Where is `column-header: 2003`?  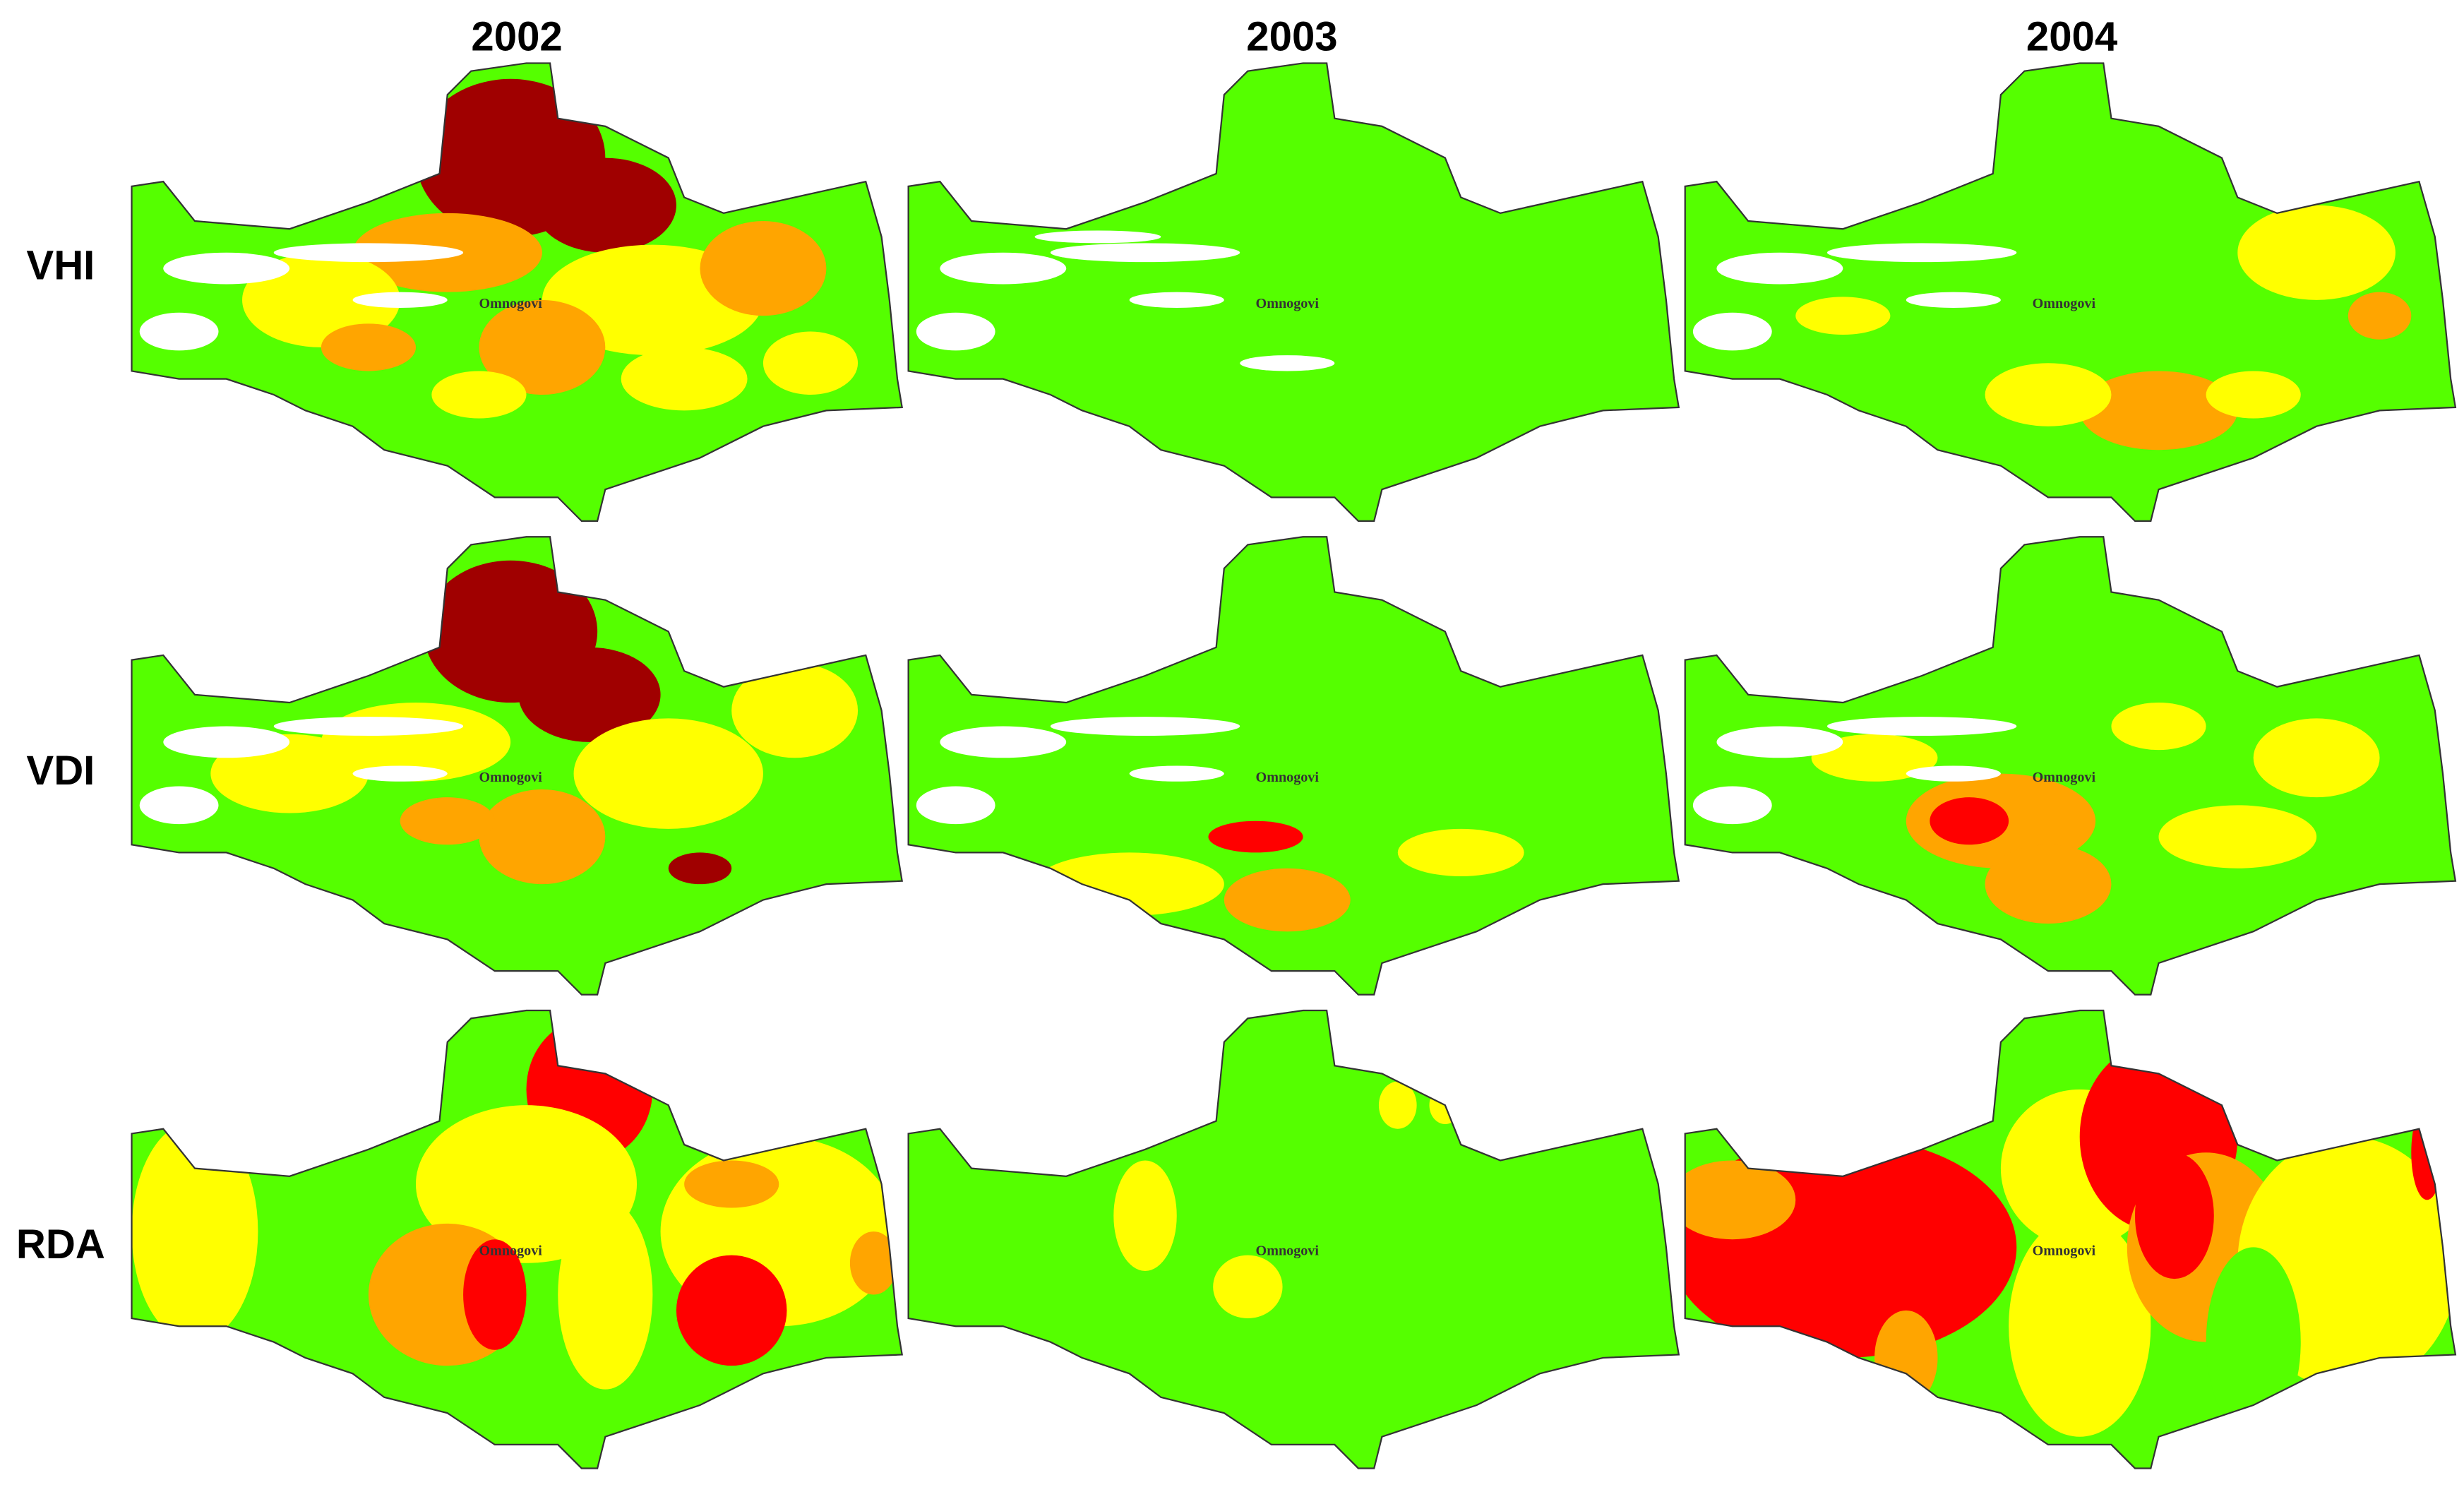 column-header: 2003 is located at coordinates (1291, 37).